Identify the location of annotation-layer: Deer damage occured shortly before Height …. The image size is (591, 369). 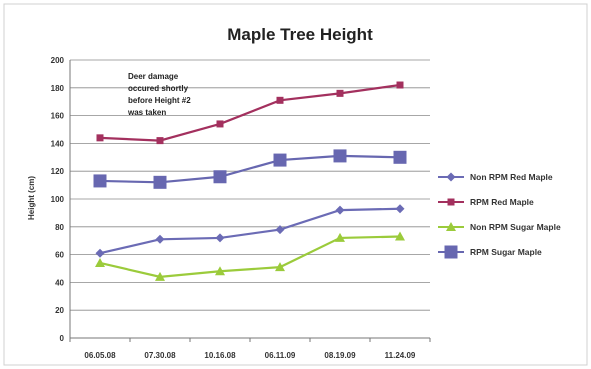
(159, 94).